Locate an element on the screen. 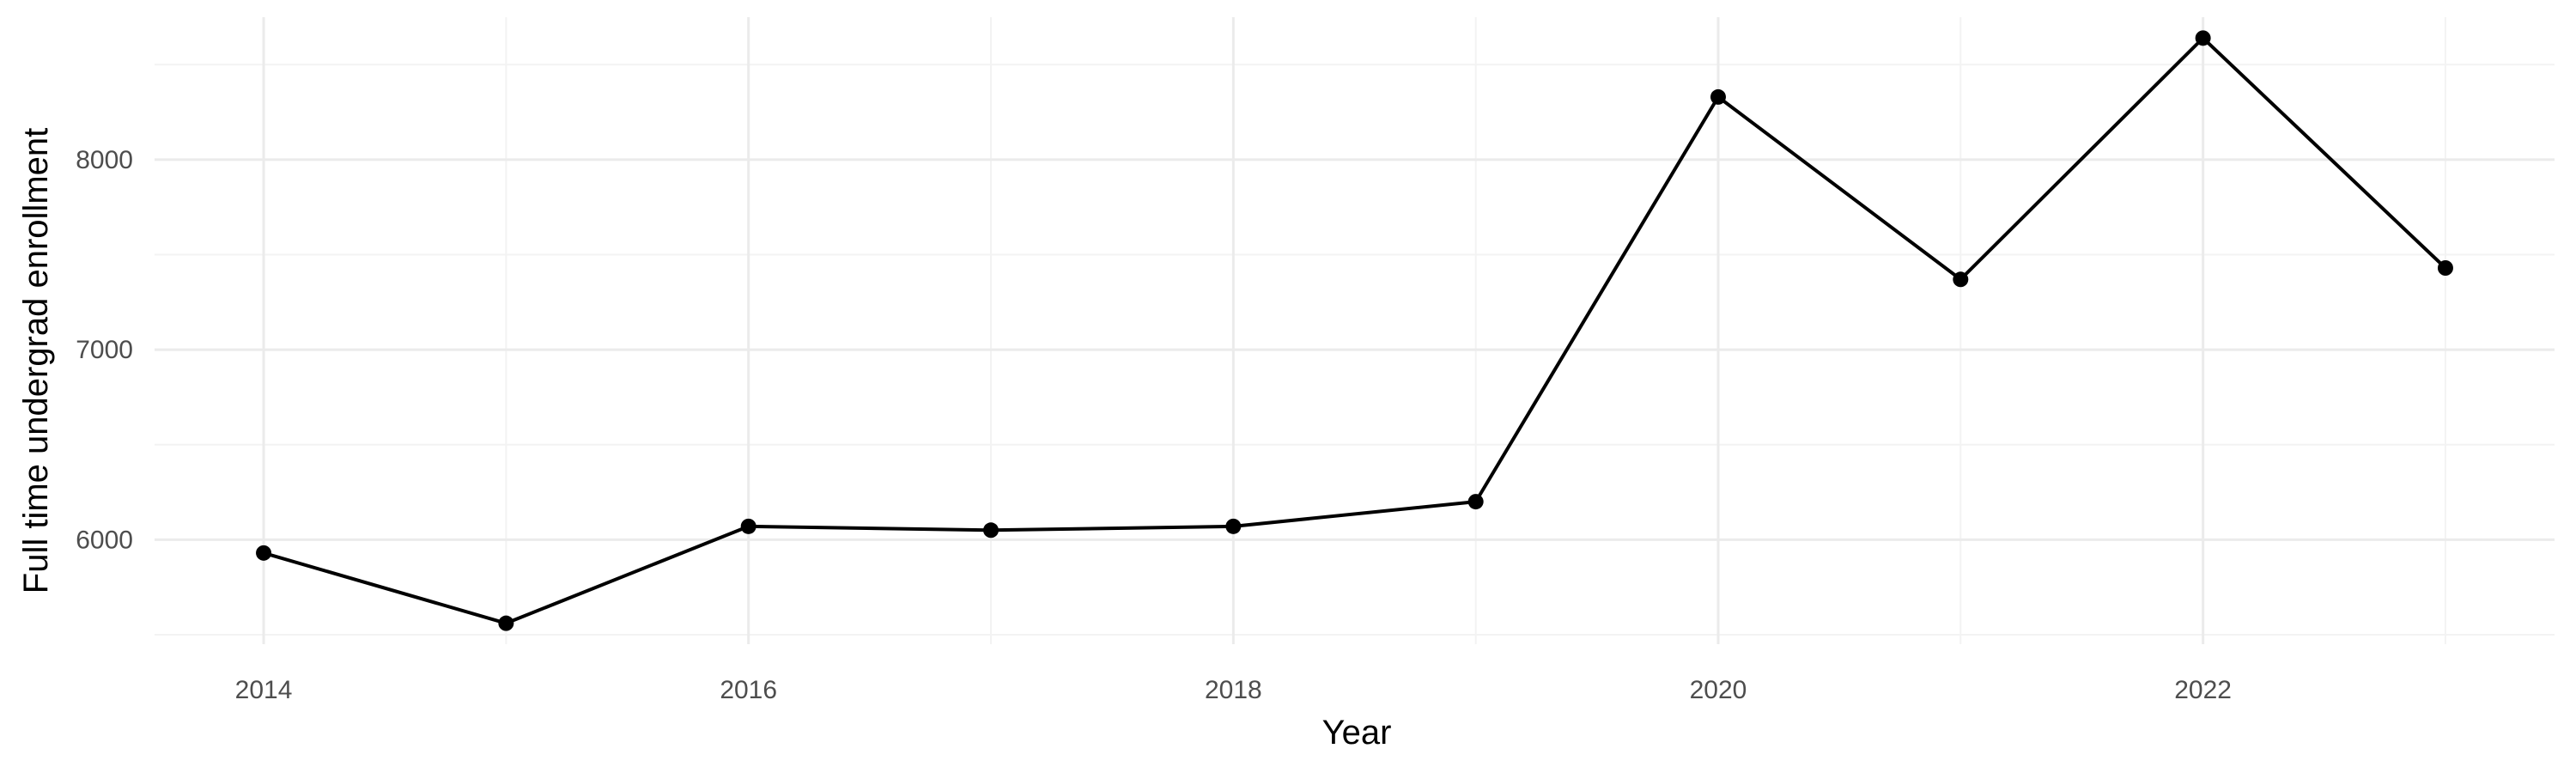 This screenshot has width=2576, height=773. x-tick-label: 2022 is located at coordinates (2203, 690).